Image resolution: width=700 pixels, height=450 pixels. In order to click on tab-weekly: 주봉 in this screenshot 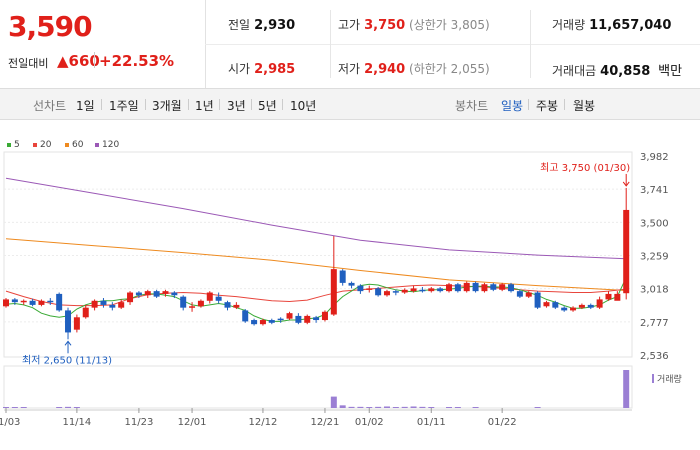, I will do `click(547, 106)`.